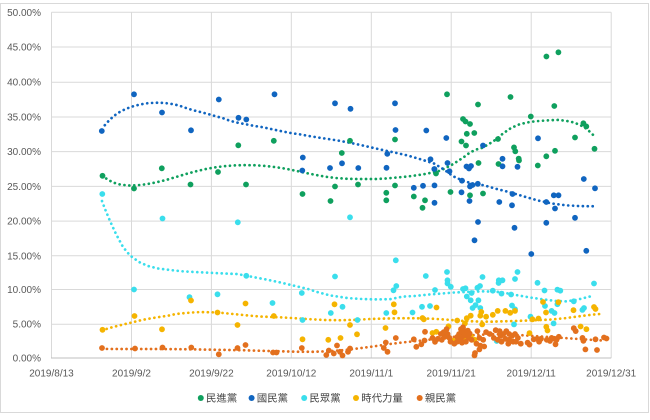  Describe the element at coordinates (291, 374) in the screenshot. I see `svg-text: 2019/10/12` at that location.